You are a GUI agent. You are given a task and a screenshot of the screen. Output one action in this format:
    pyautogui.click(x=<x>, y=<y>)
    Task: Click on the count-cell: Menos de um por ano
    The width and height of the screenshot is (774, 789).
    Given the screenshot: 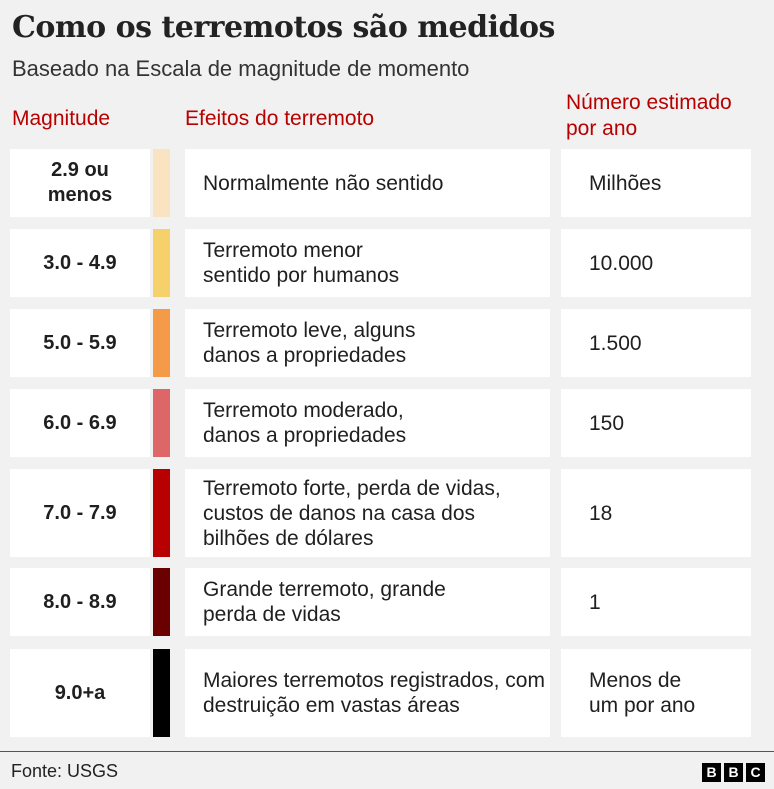 What is the action you would take?
    pyautogui.click(x=656, y=693)
    